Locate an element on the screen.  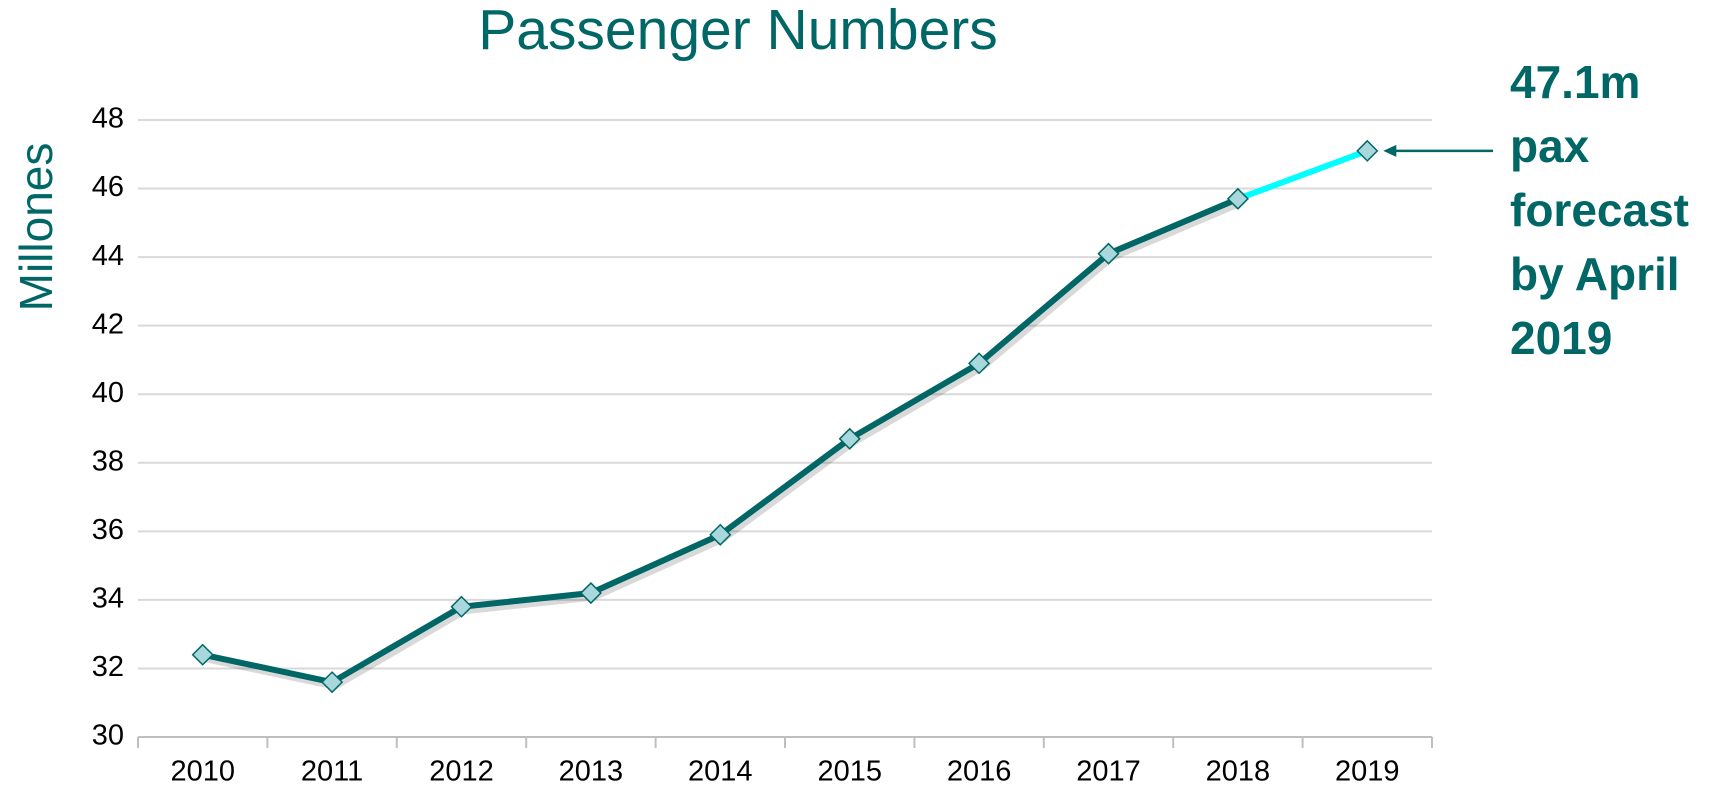
x-tick-label: 2019 is located at coordinates (1367, 772).